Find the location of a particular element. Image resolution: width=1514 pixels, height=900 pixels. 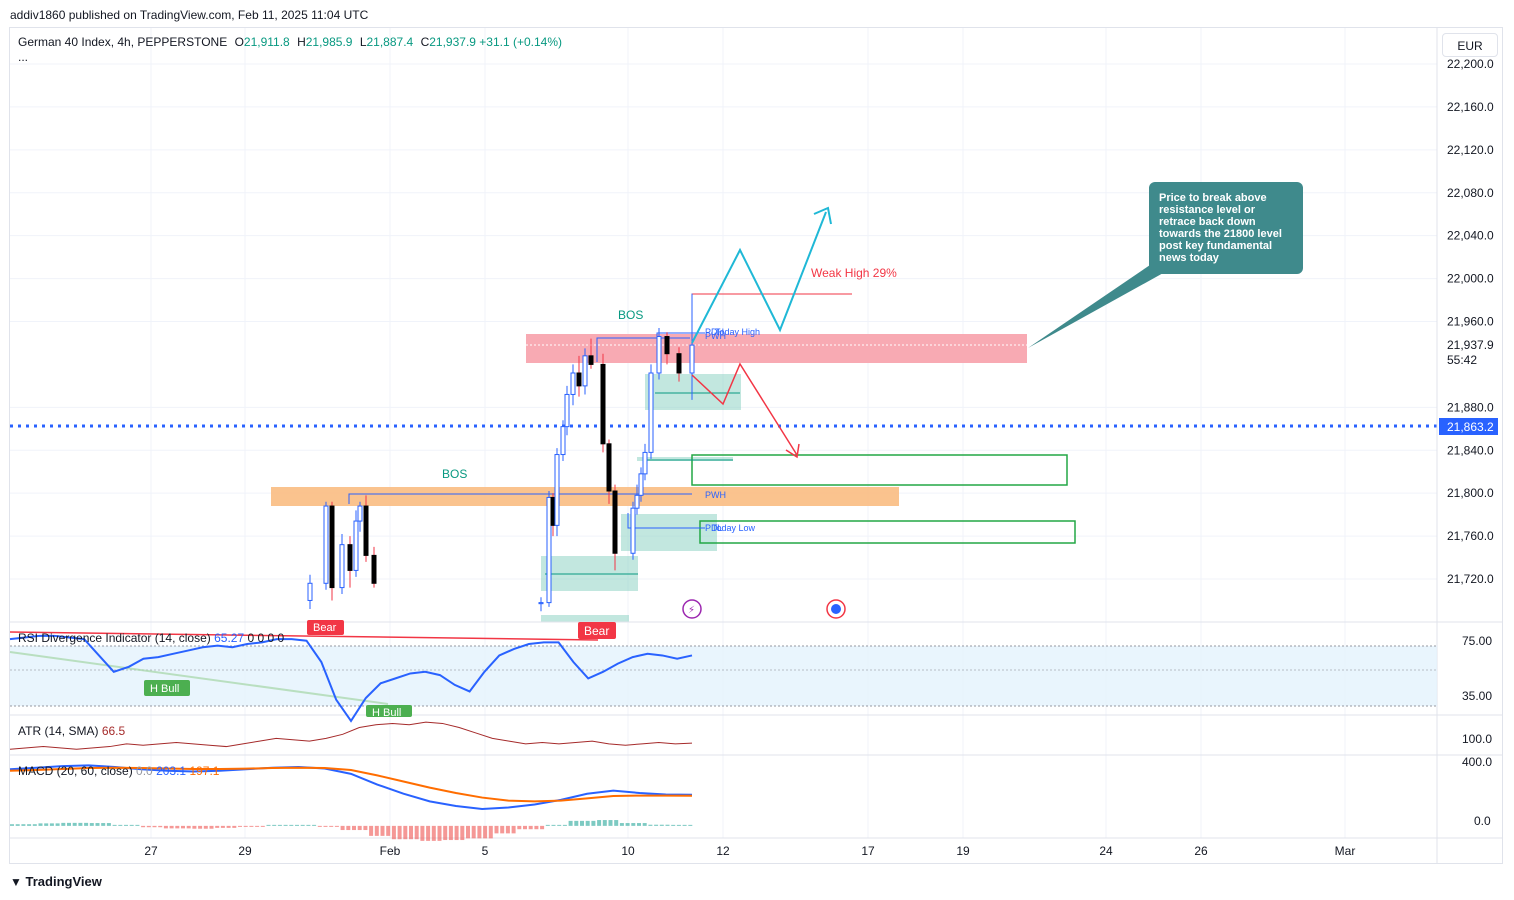

price-tick-label: 21,760.0 is located at coordinates (1470, 536).